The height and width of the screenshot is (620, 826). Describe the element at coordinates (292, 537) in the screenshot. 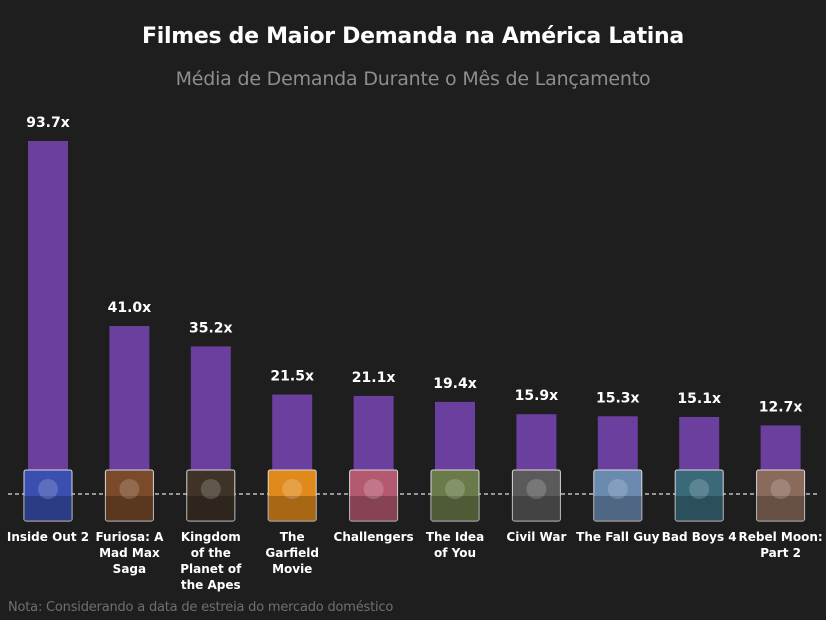

I see `category-label-line: The` at that location.